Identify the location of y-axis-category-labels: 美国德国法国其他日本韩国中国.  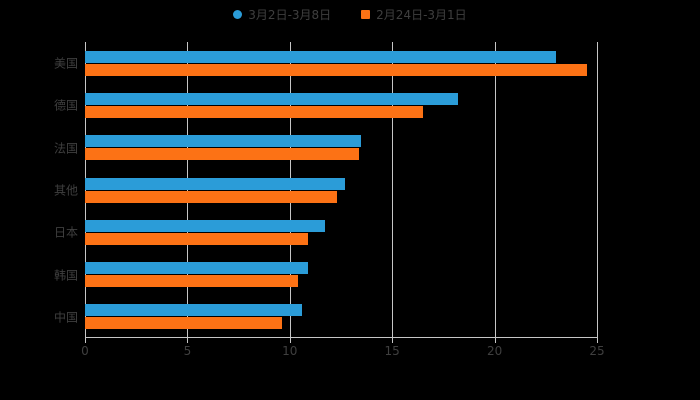
(39, 190).